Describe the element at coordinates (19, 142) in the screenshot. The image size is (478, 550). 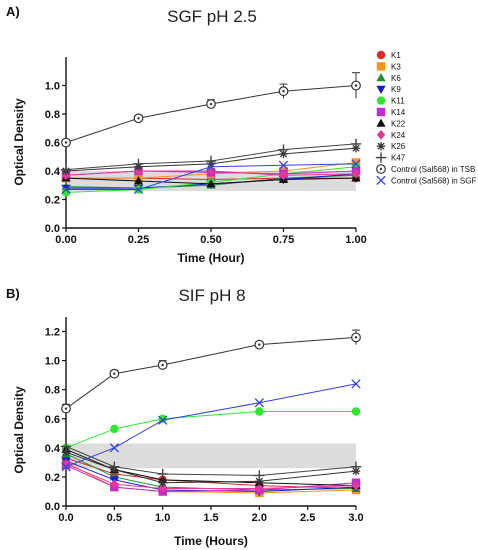
I see `panel-a-y-axis-label: Optical Density` at that location.